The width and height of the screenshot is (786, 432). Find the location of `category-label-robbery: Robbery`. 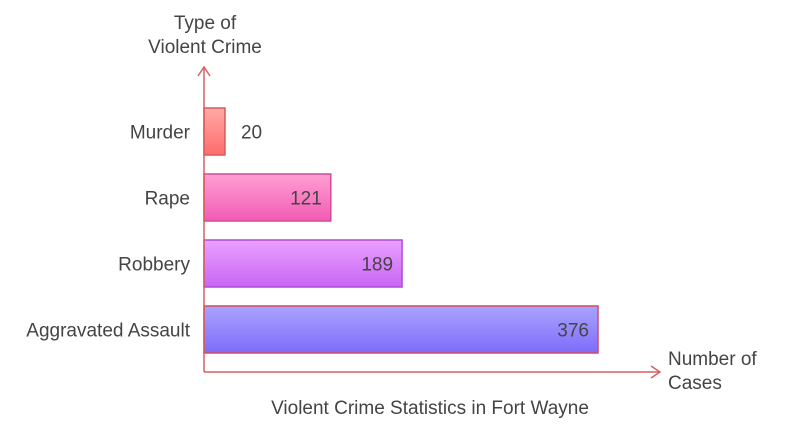

category-label-robbery: Robbery is located at coordinates (154, 265).